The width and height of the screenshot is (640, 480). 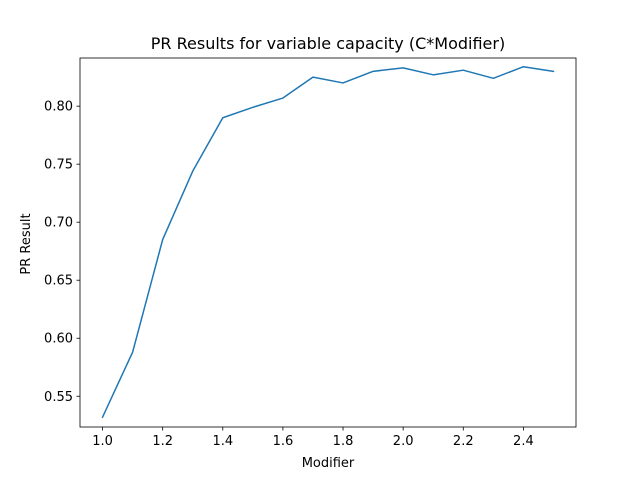 I want to click on x-tick-label: 1.8, so click(x=343, y=441).